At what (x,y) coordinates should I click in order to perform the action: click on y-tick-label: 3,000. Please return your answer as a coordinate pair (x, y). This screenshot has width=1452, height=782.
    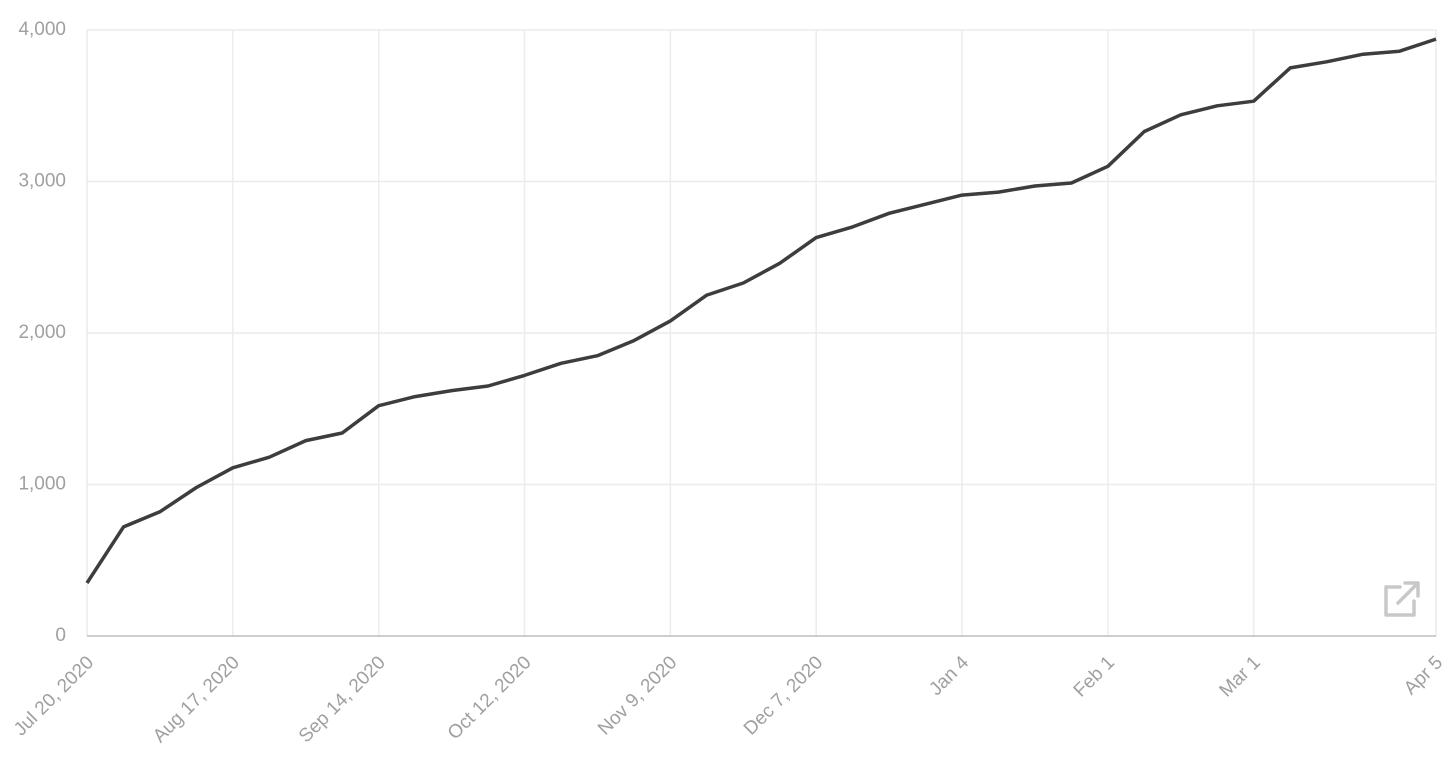
    Looking at the image, I should click on (42, 181).